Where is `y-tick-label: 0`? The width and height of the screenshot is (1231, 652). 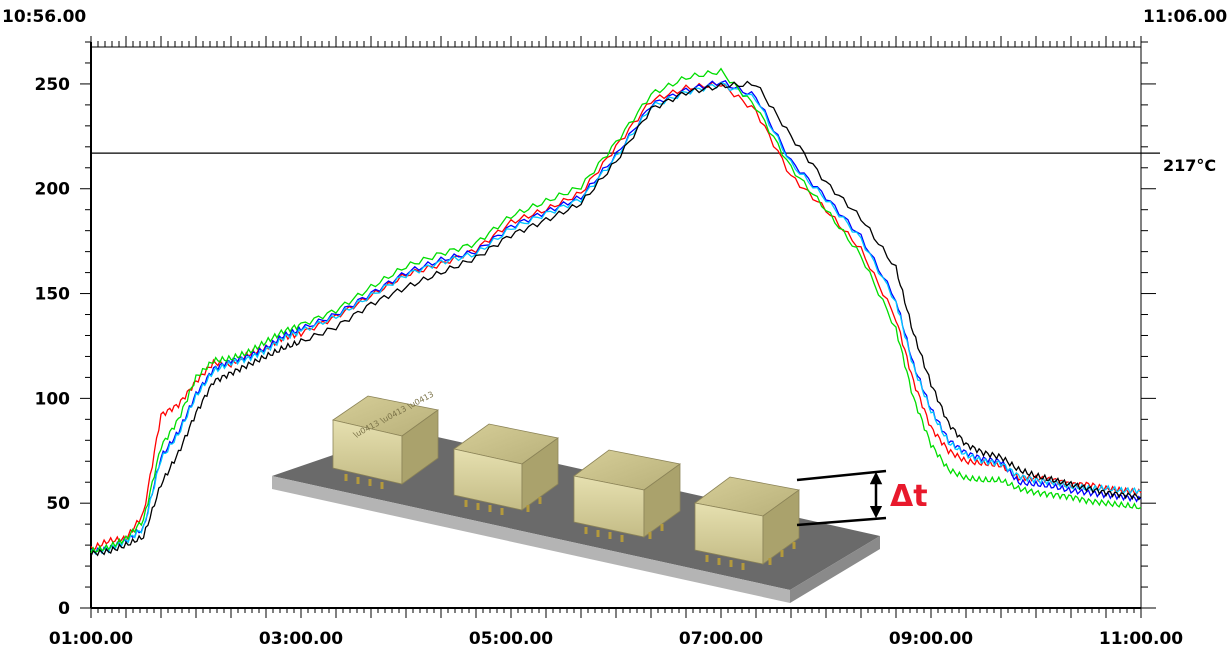 y-tick-label: 0 is located at coordinates (64, 609).